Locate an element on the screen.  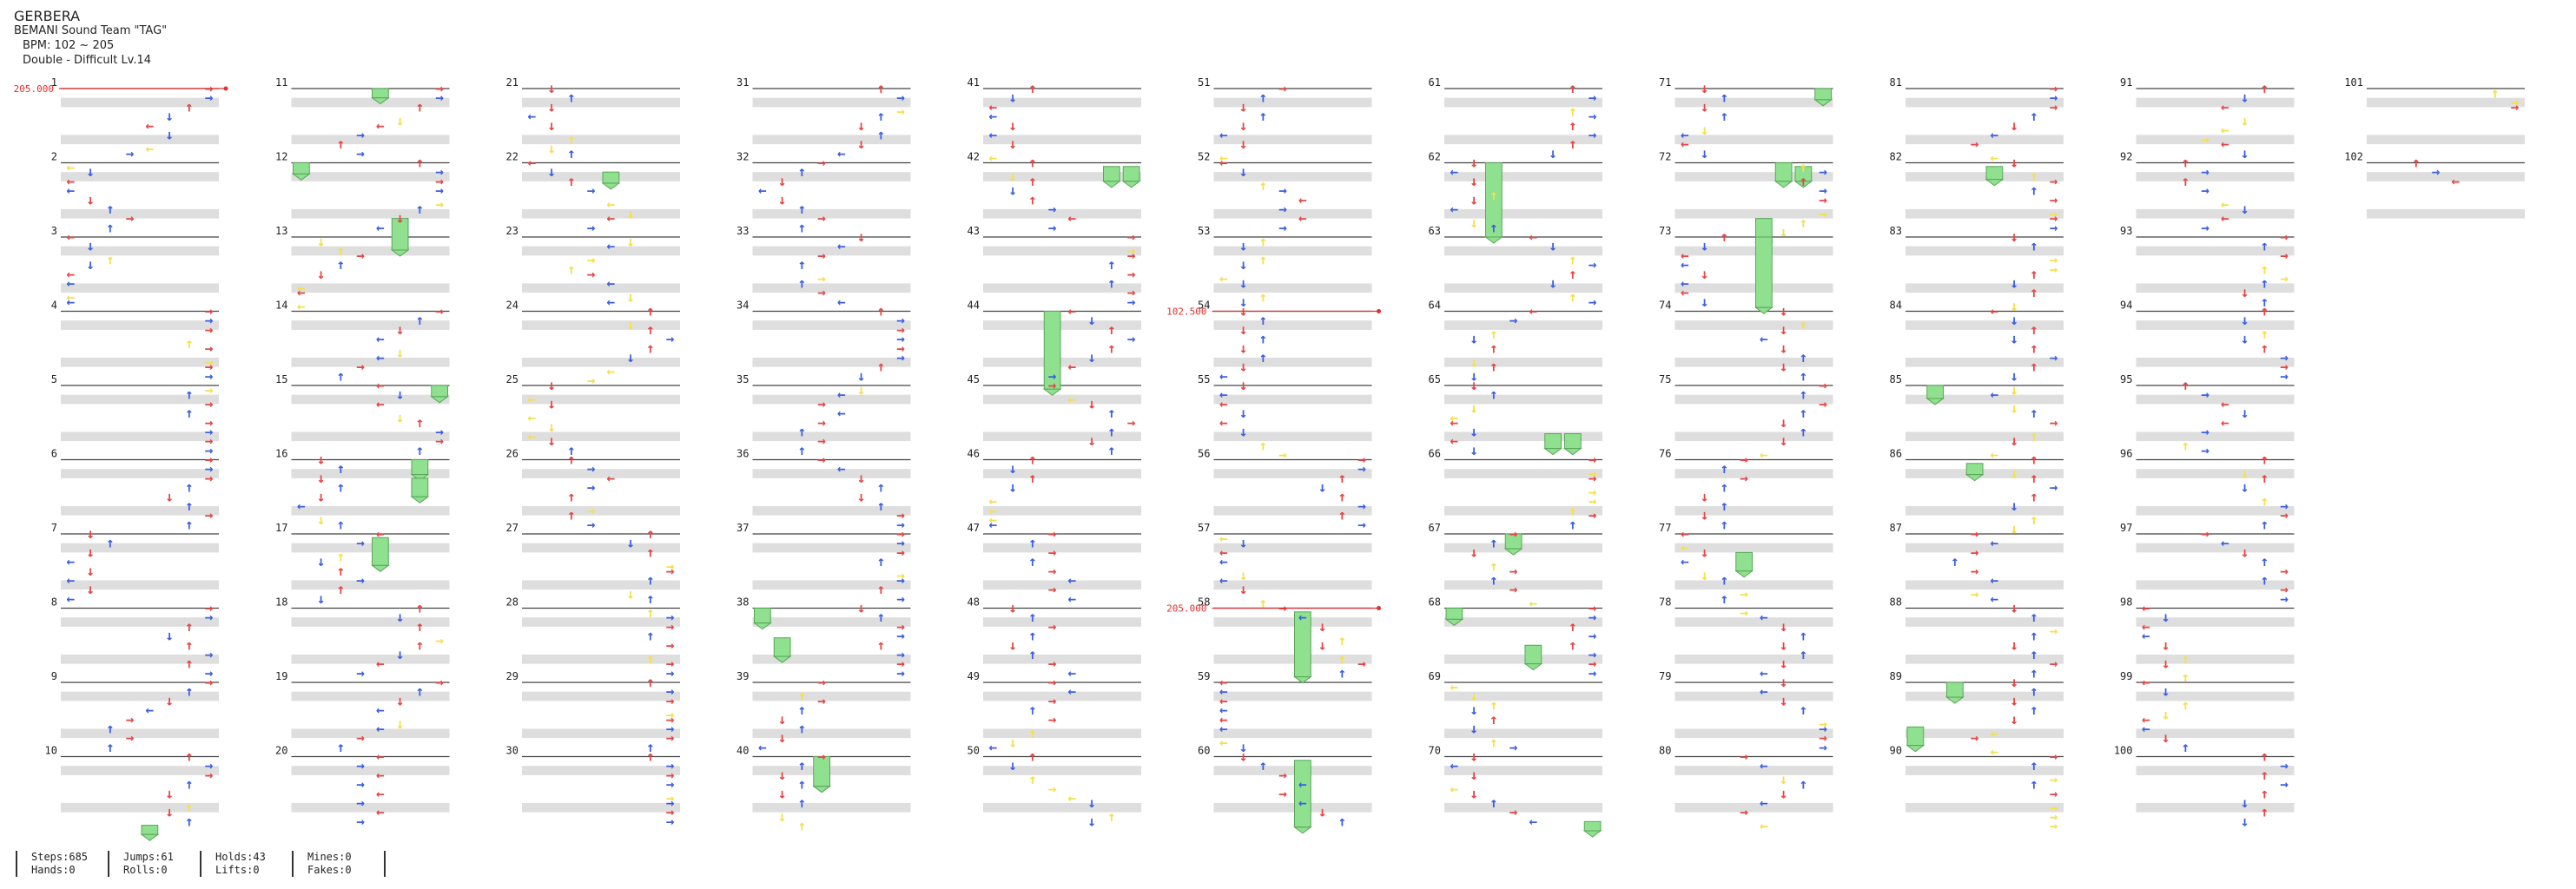
measure-number: 102 is located at coordinates (2354, 157).